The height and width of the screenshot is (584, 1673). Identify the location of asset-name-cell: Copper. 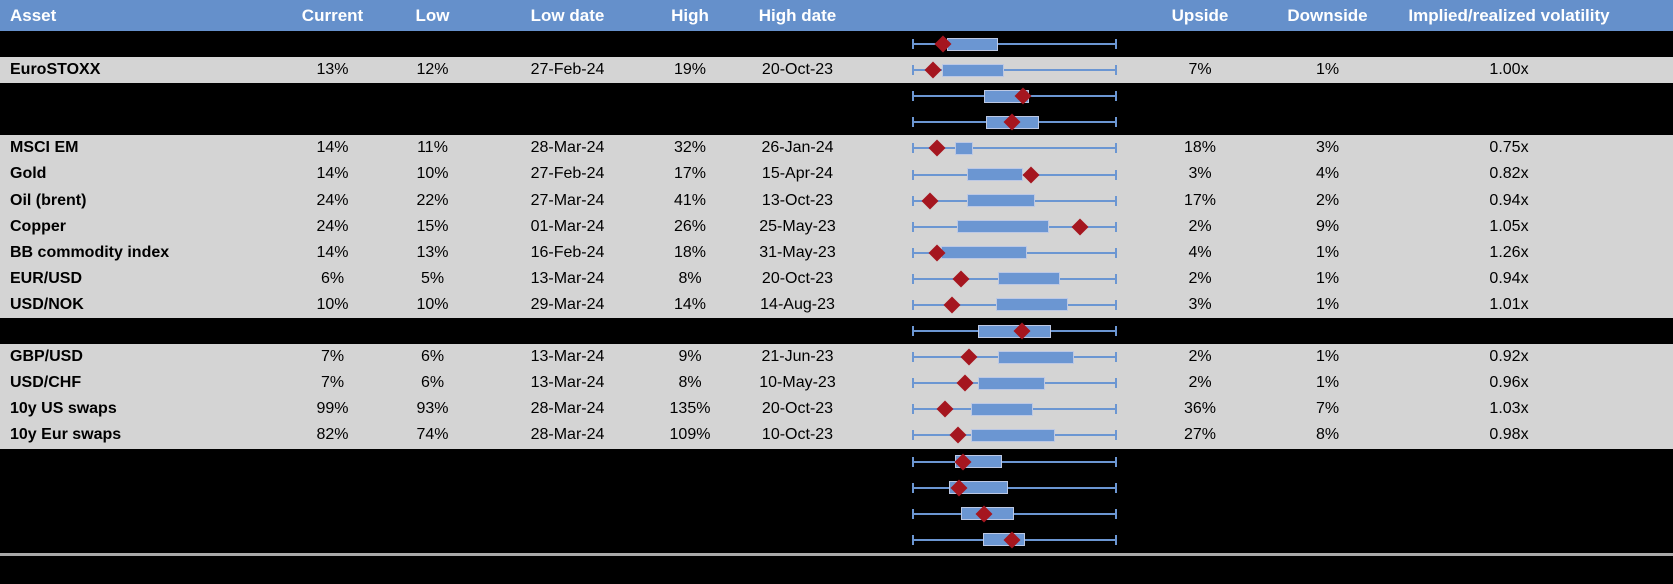
(38, 226).